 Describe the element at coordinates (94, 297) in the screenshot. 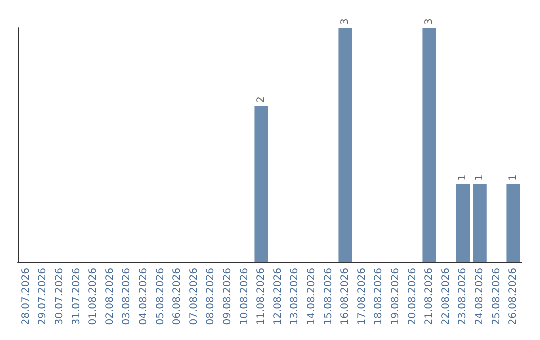

I see `x-tick-label: 01.08.2026` at that location.